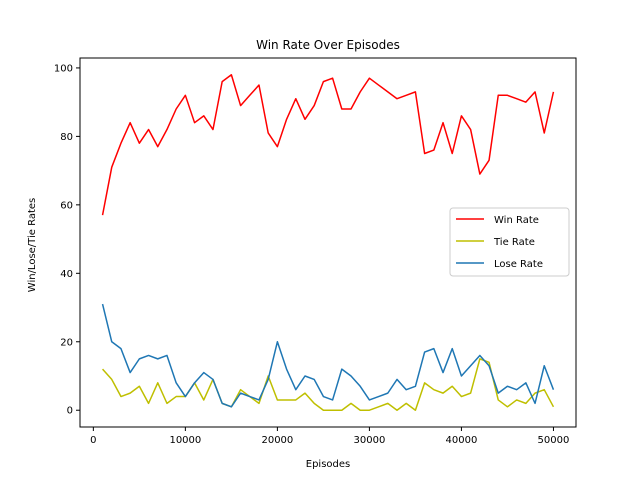 This screenshot has width=640, height=480. I want to click on legend-label-tie-rate: Tie Rate, so click(514, 242).